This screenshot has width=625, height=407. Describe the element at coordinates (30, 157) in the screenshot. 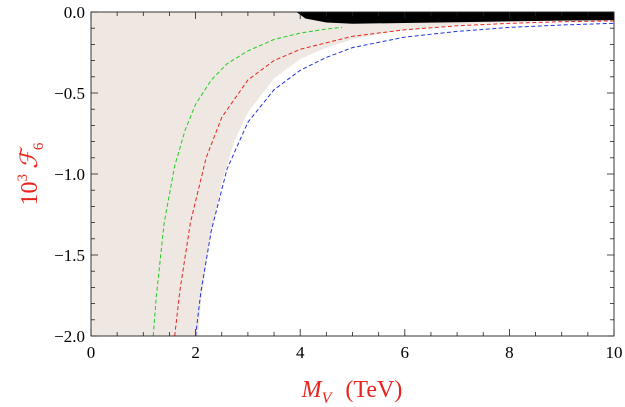

I see `y-axis-symbol: ℱ` at that location.